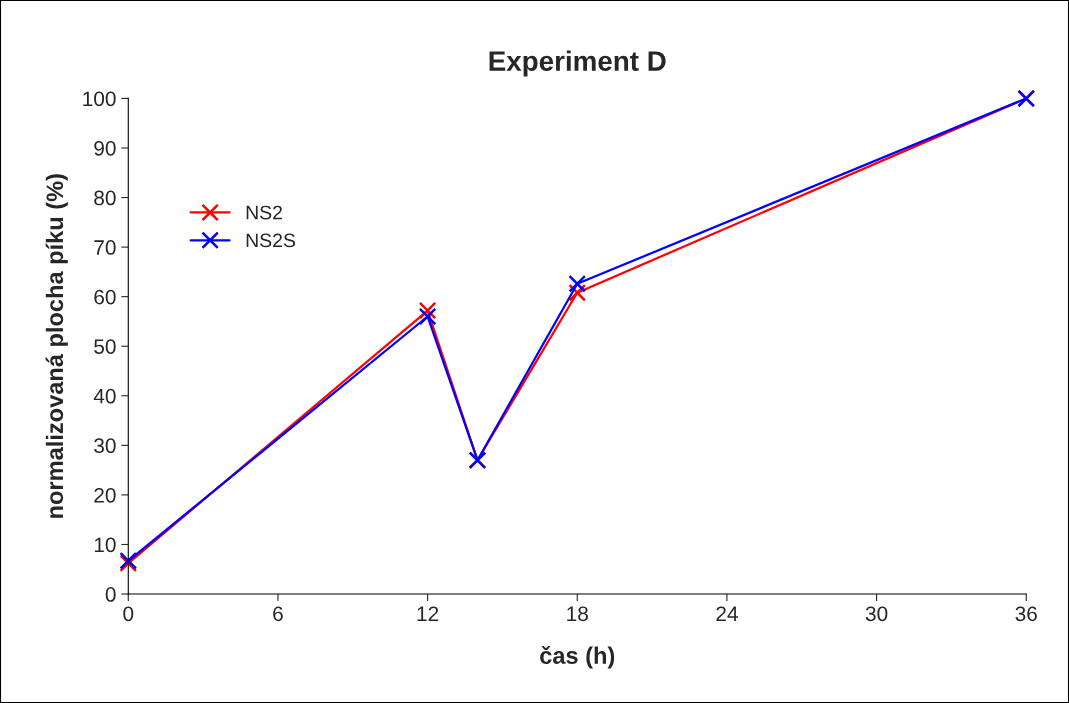 The width and height of the screenshot is (1069, 703). What do you see at coordinates (577, 63) in the screenshot?
I see `chart-title: Experiment D` at bounding box center [577, 63].